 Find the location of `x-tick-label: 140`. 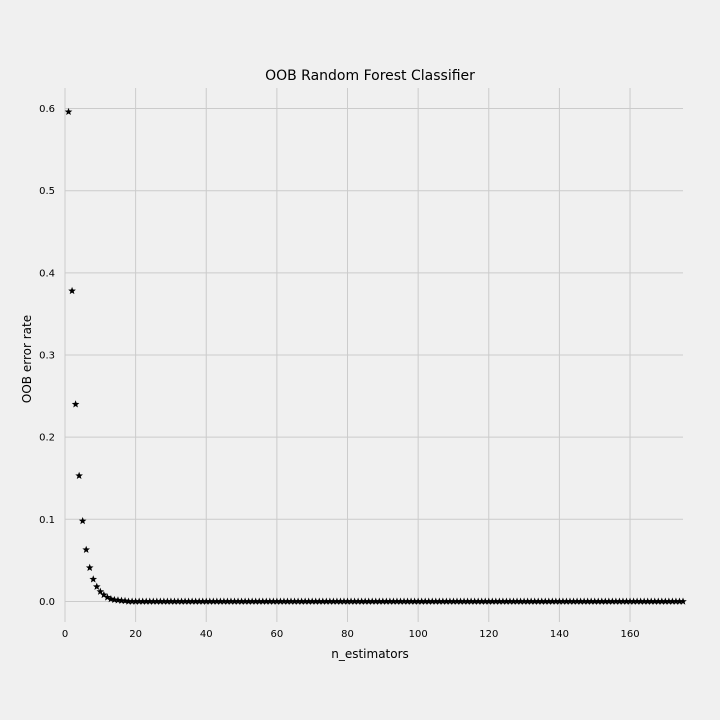

x-tick-label: 140 is located at coordinates (559, 634).